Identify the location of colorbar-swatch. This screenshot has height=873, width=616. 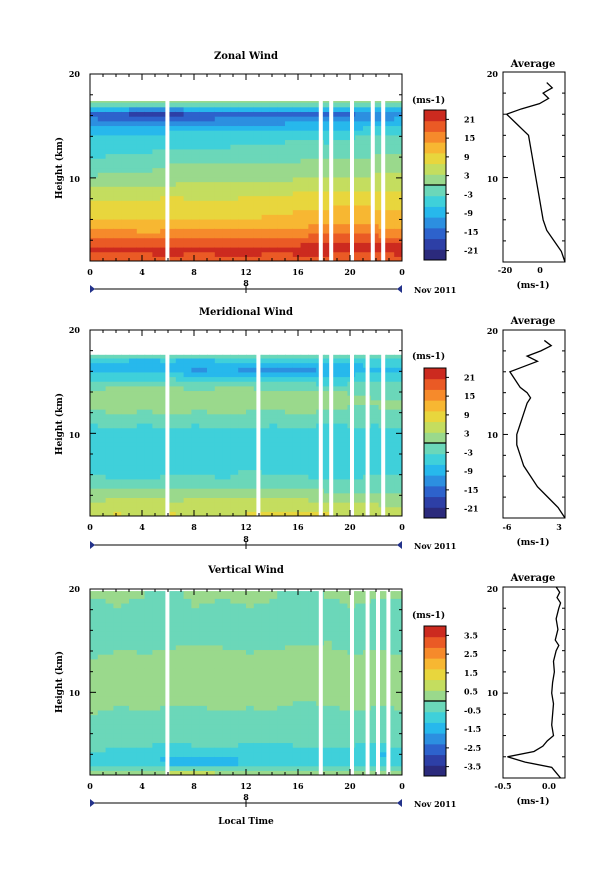
(435, 223).